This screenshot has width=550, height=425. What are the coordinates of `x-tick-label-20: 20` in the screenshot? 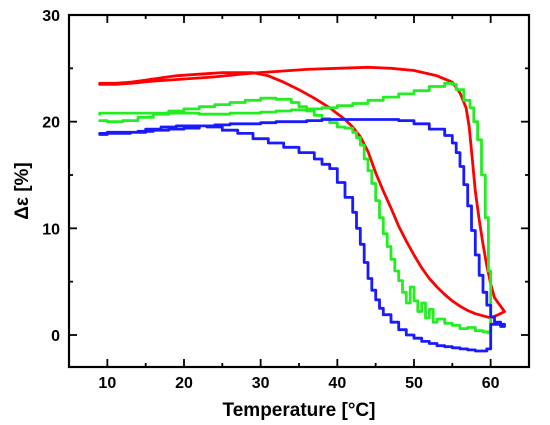 It's located at (184, 383).